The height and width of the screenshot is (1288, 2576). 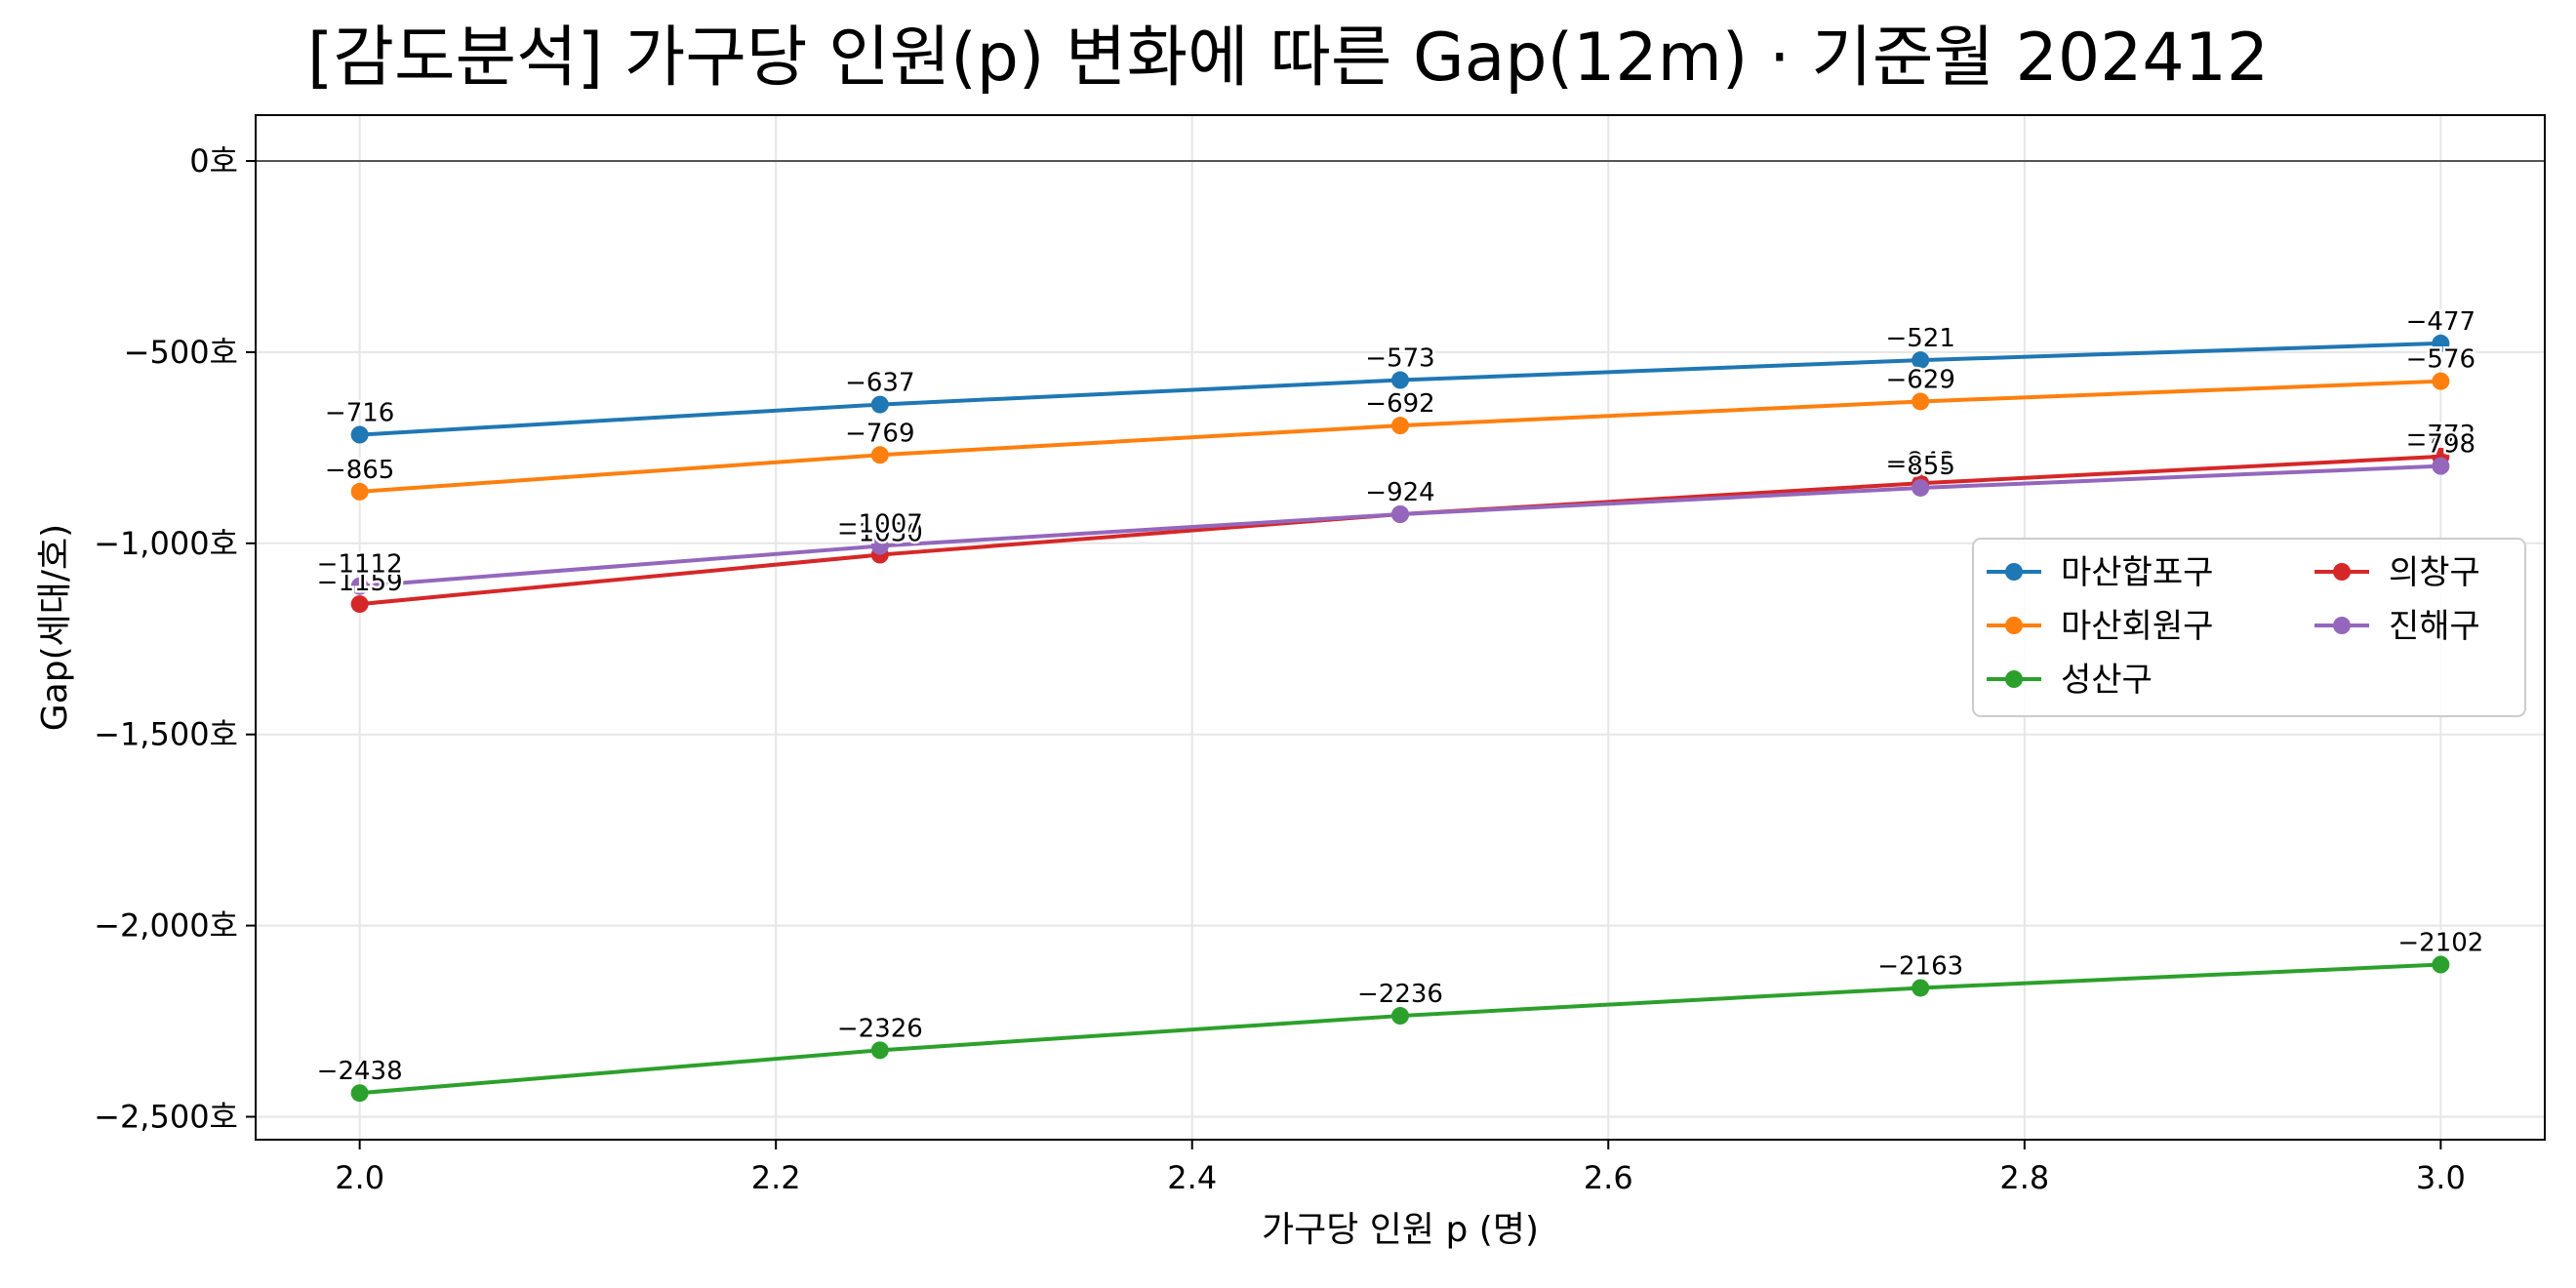 I want to click on data-label: −769, so click(x=879, y=433).